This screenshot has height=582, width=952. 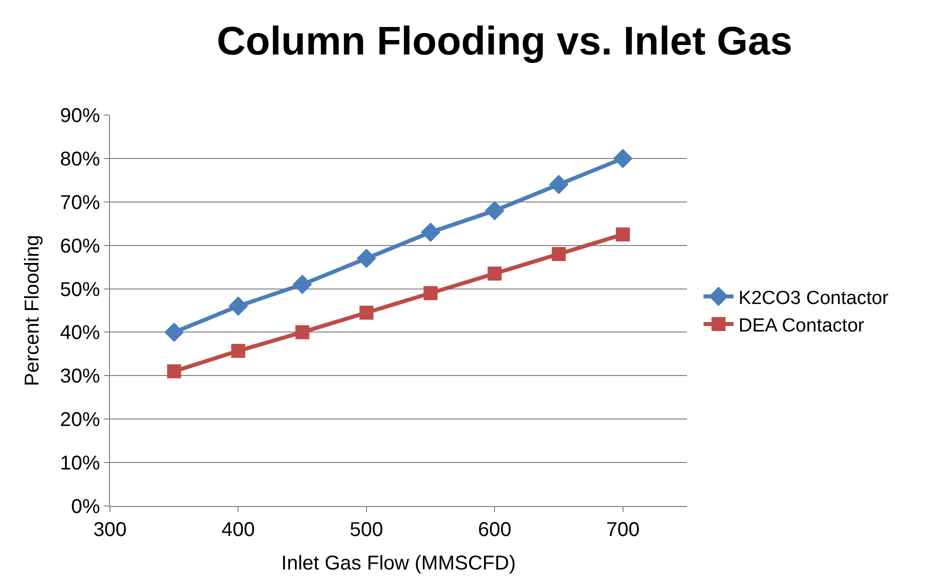 I want to click on x-tick-label: 400, so click(x=238, y=530).